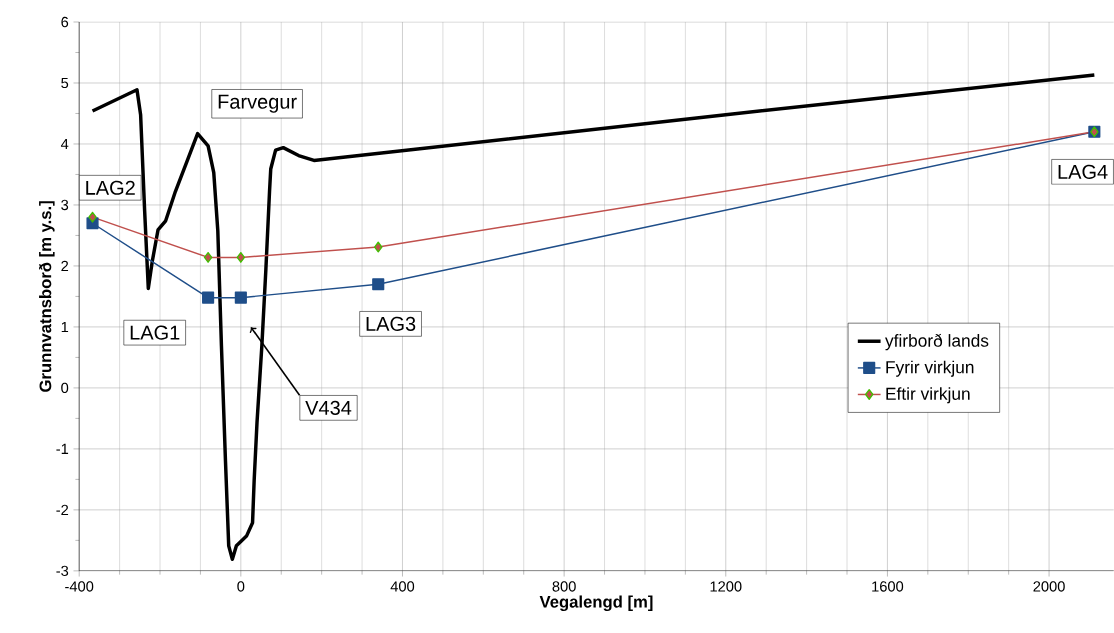  What do you see at coordinates (65, 388) in the screenshot?
I see `y-tick-label: 0` at bounding box center [65, 388].